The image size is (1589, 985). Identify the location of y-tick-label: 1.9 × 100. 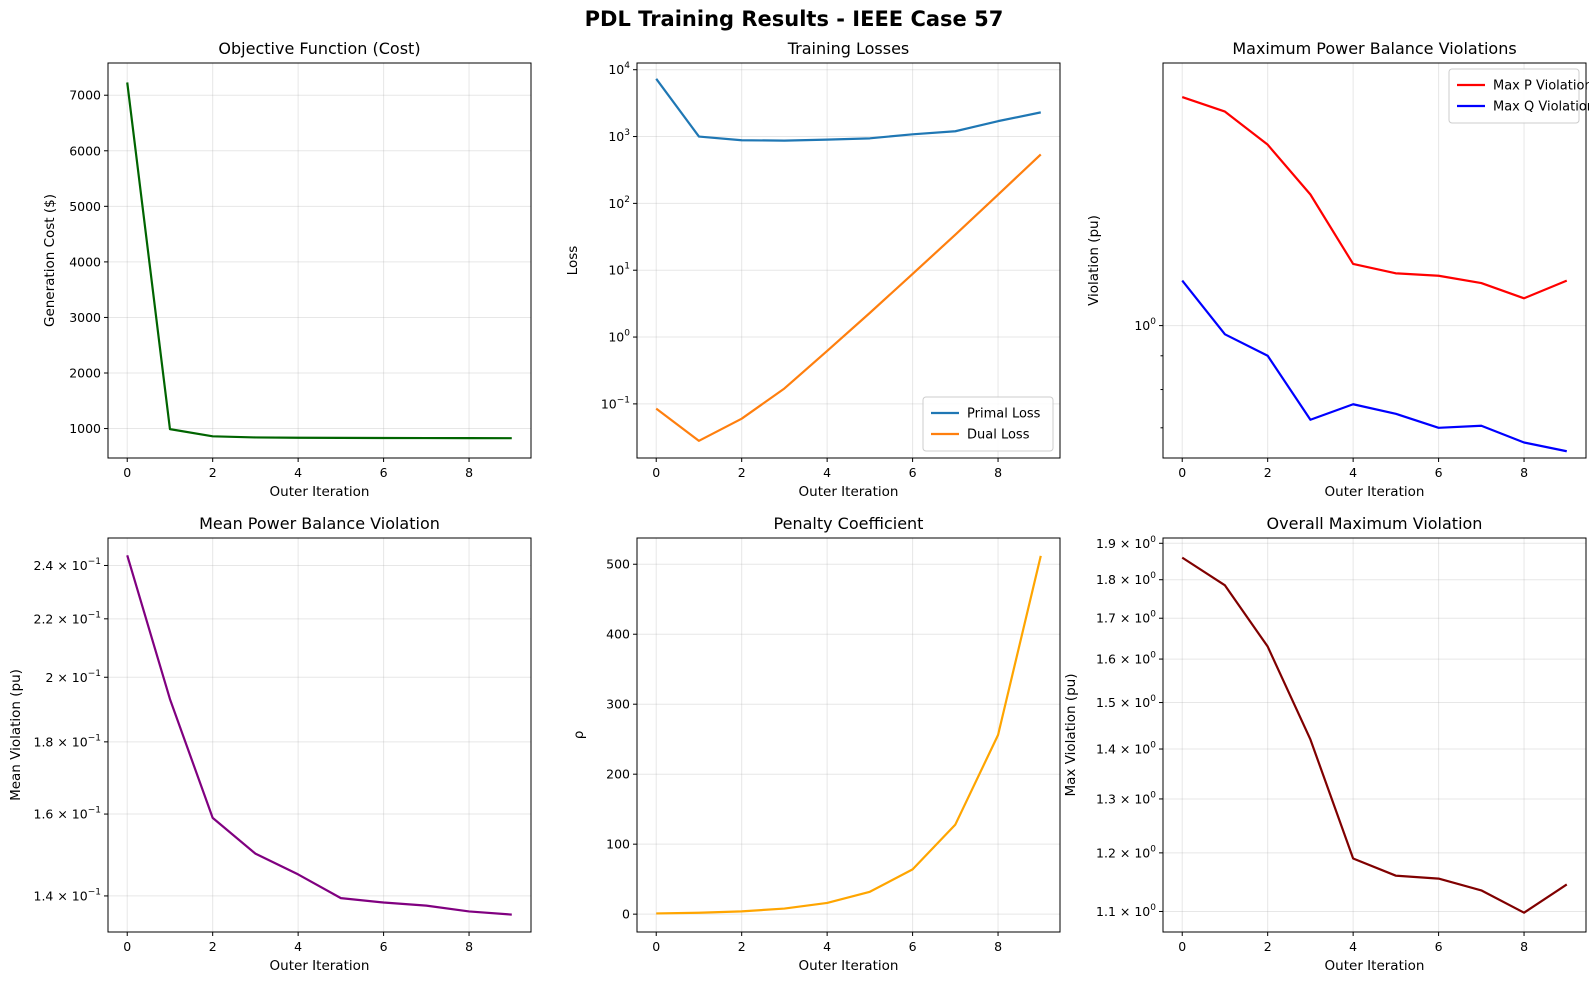
(1126, 543).